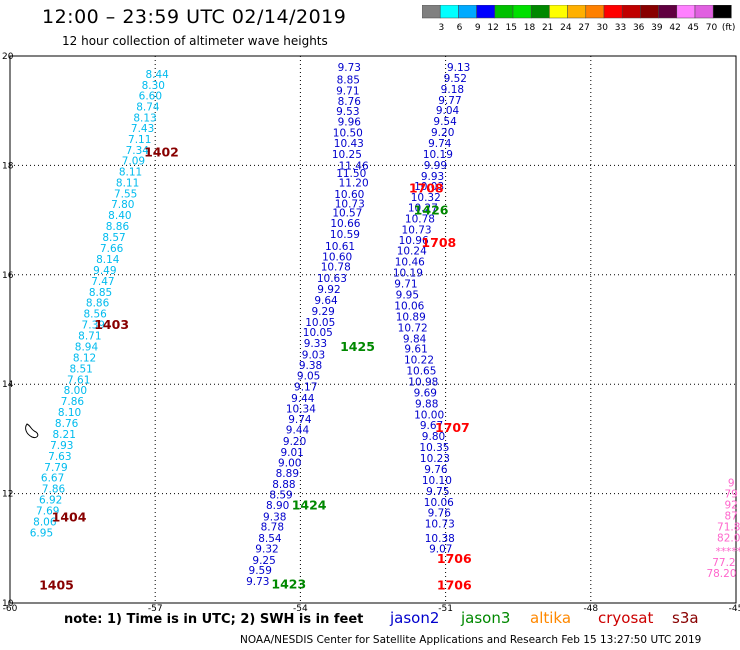 The height and width of the screenshot is (650, 740). What do you see at coordinates (309, 505) in the screenshot?
I see `pass-number-label: 1424` at bounding box center [309, 505].